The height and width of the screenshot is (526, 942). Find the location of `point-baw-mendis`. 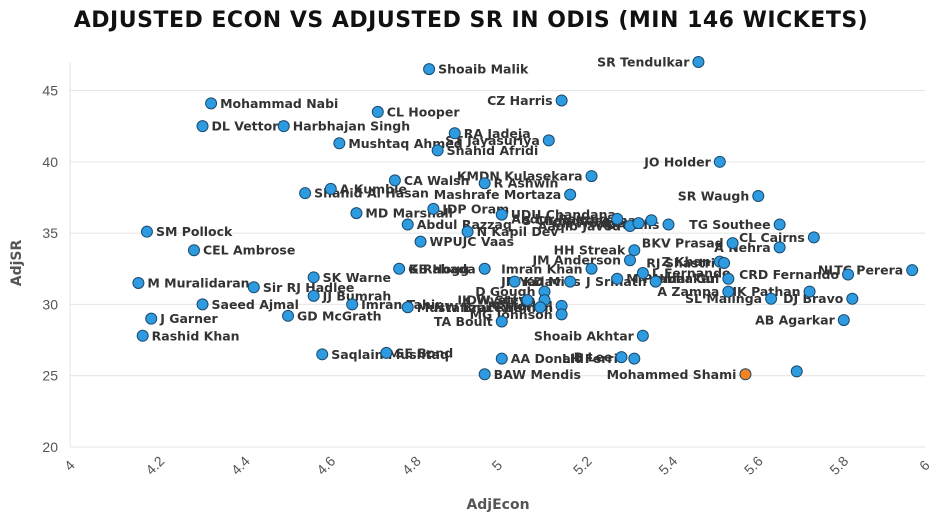

point-baw-mendis is located at coordinates (484, 374).